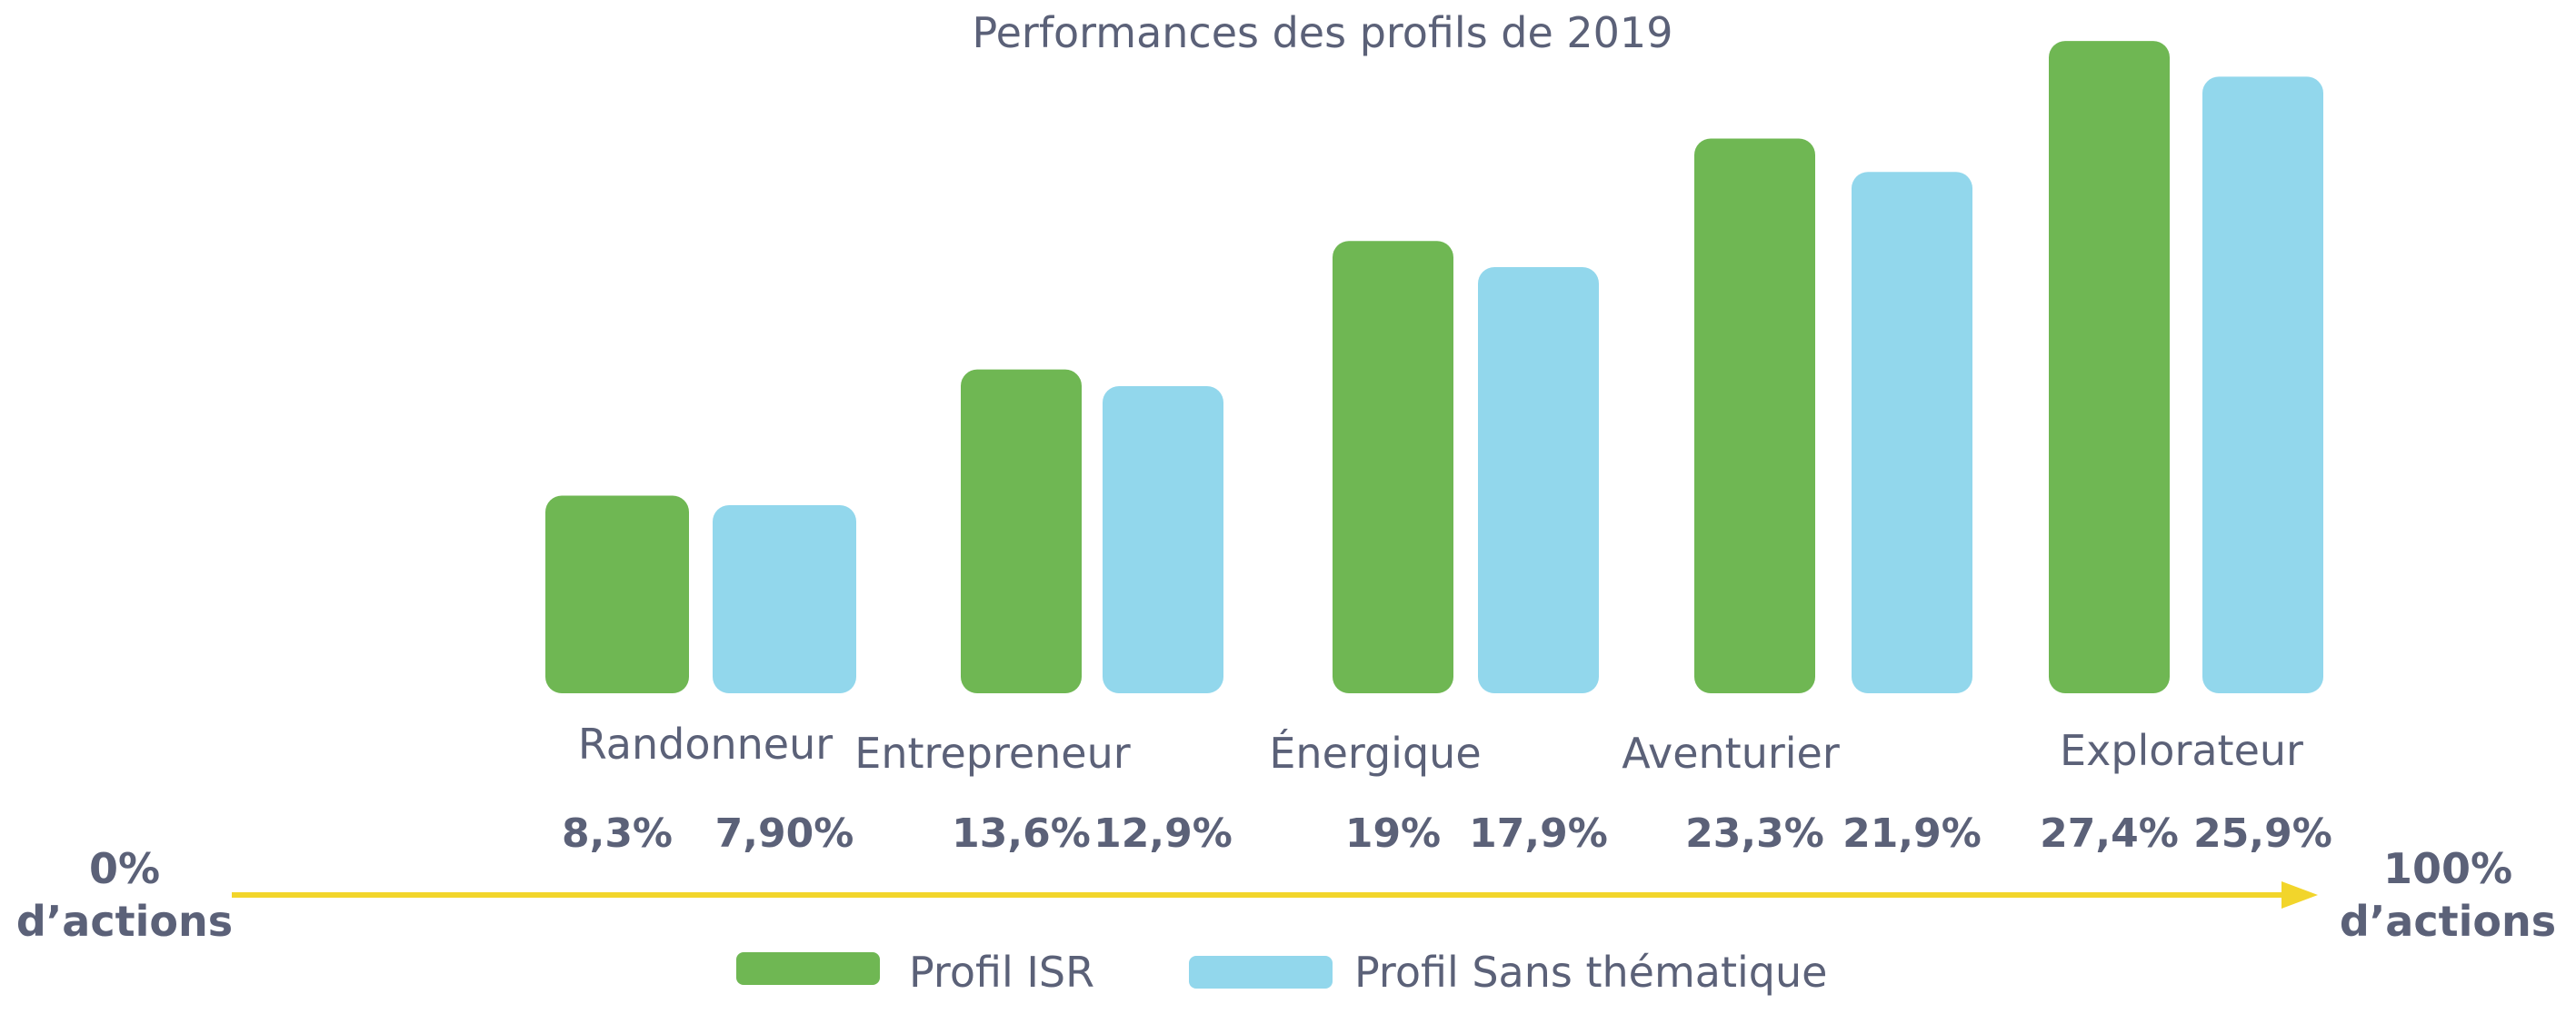  Describe the element at coordinates (1021, 833) in the screenshot. I see `value-label-isr-1: 13,6%` at that location.